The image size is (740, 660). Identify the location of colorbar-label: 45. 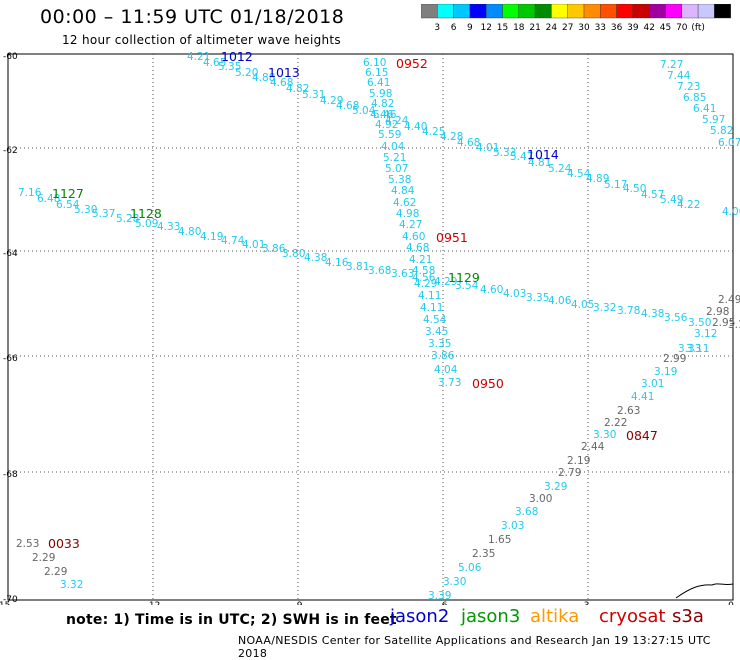
(665, 27).